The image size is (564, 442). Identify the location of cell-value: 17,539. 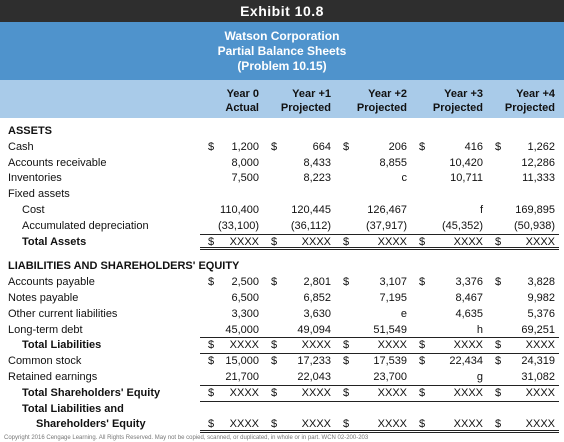
(390, 361).